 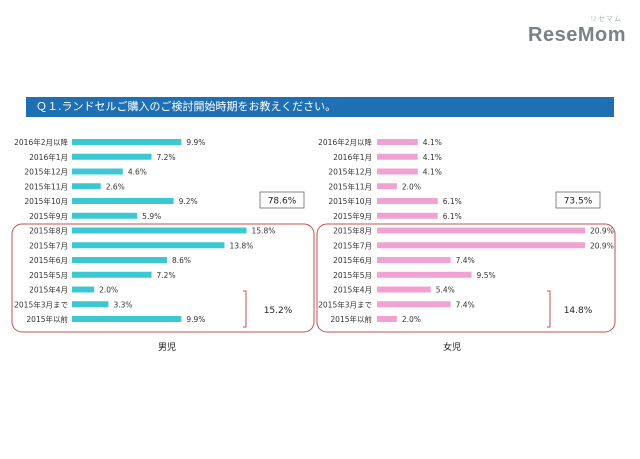 What do you see at coordinates (486, 275) in the screenshot?
I see `girls-value-label: 9.5%` at bounding box center [486, 275].